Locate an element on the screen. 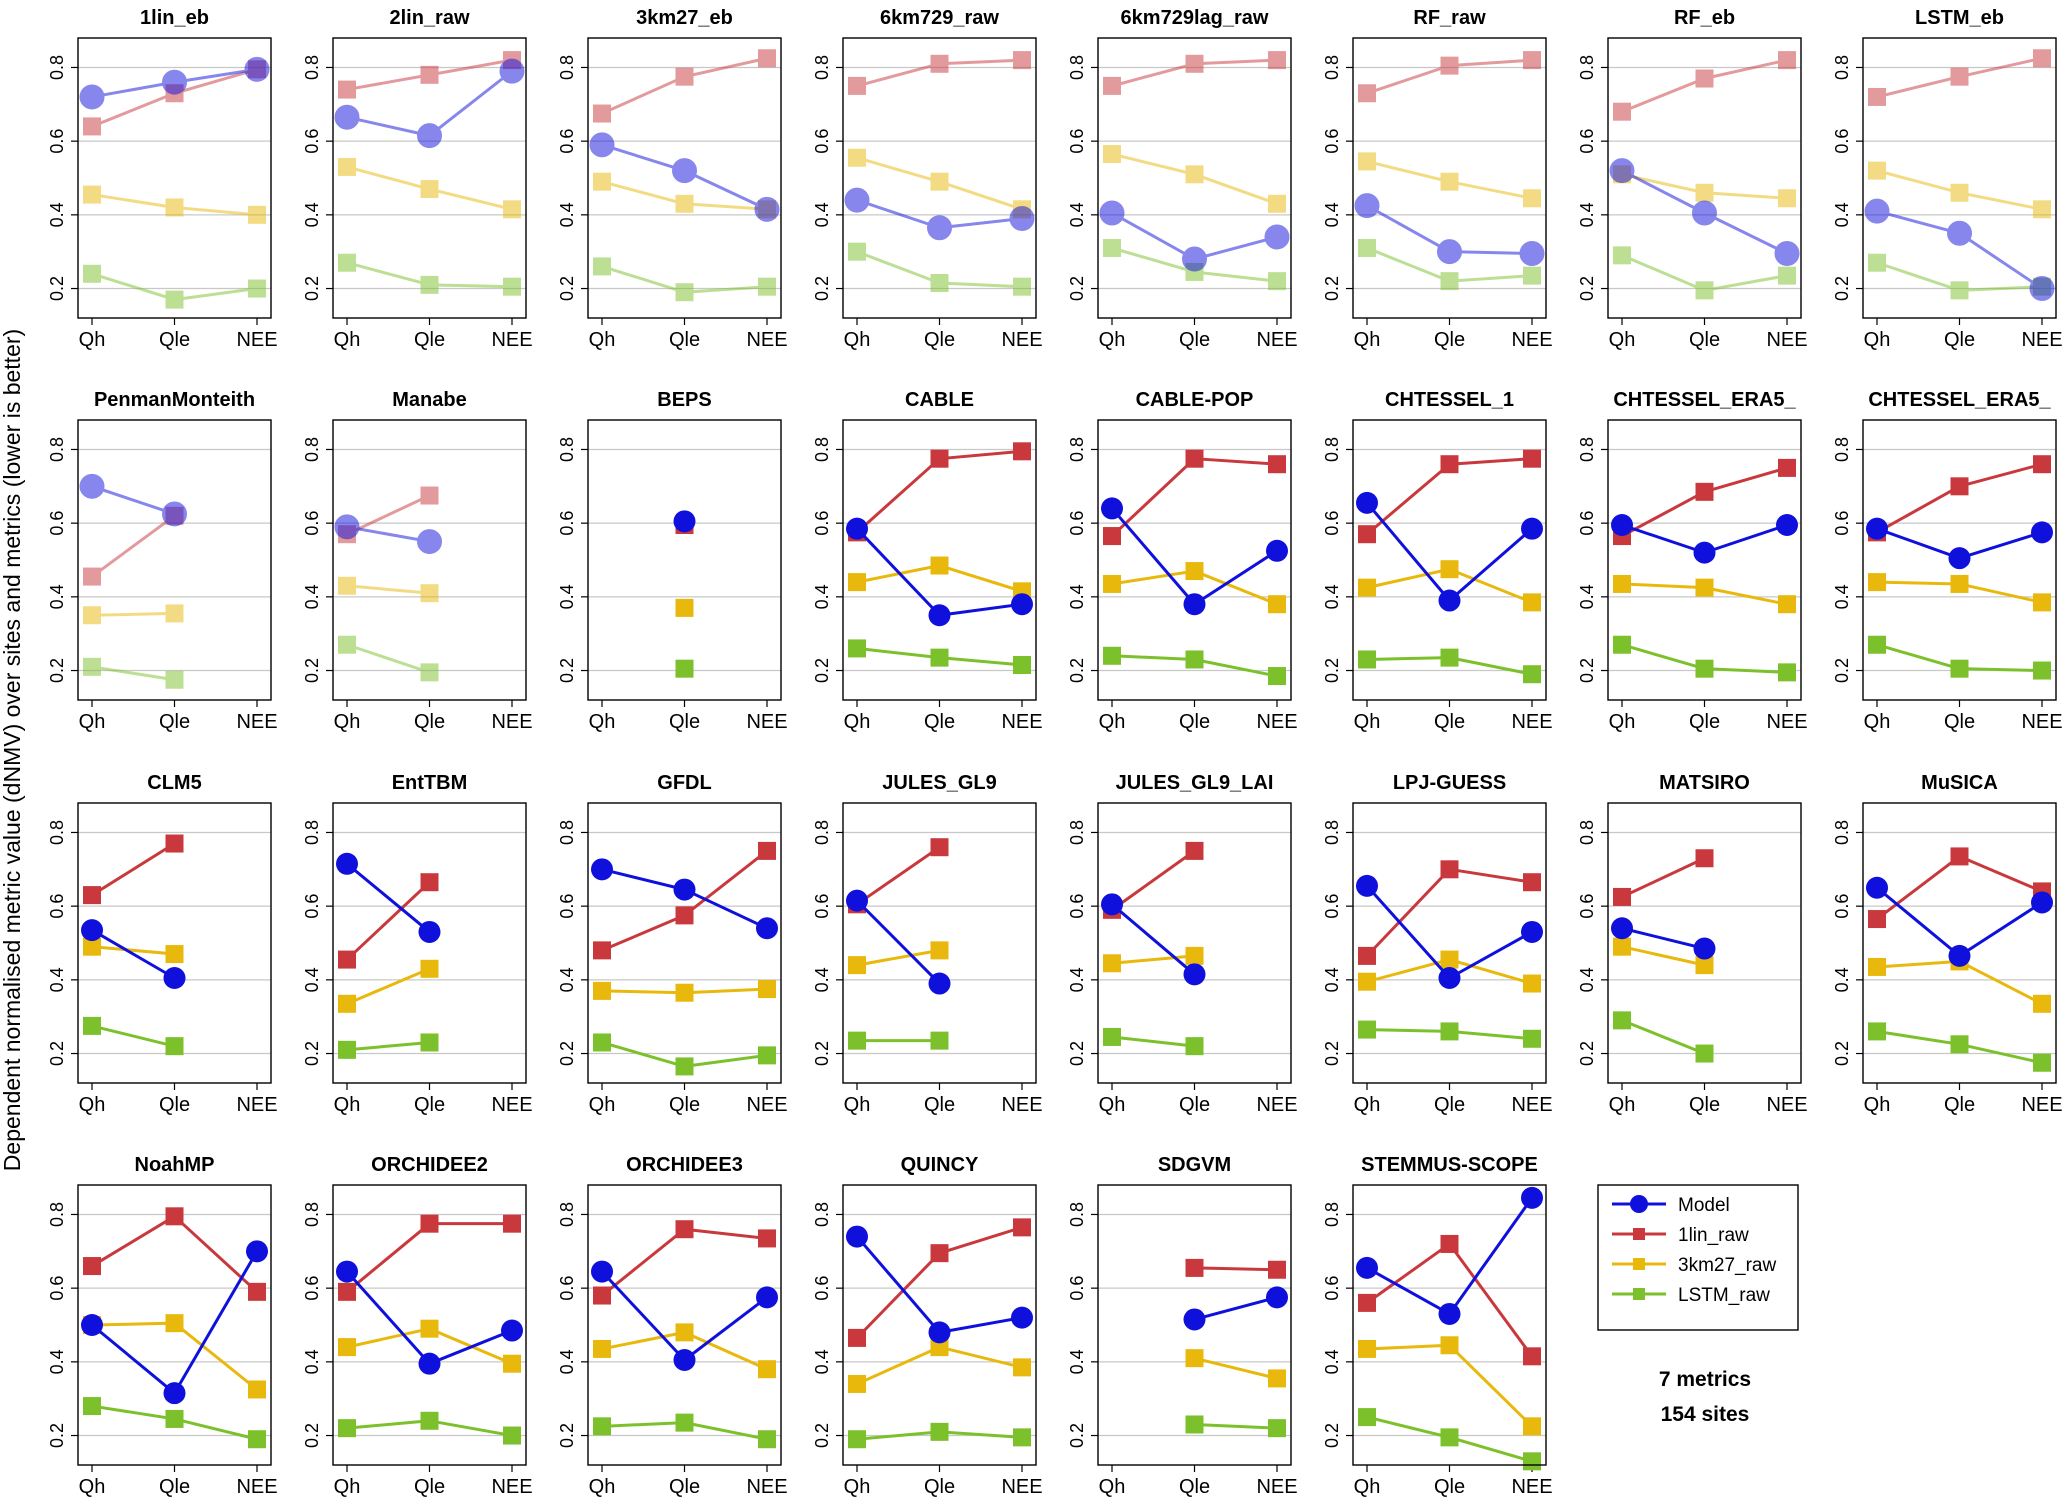 Image resolution: width=2067 pixels, height=1506 pixels. panel-title: 6km729lag_raw is located at coordinates (1195, 18).